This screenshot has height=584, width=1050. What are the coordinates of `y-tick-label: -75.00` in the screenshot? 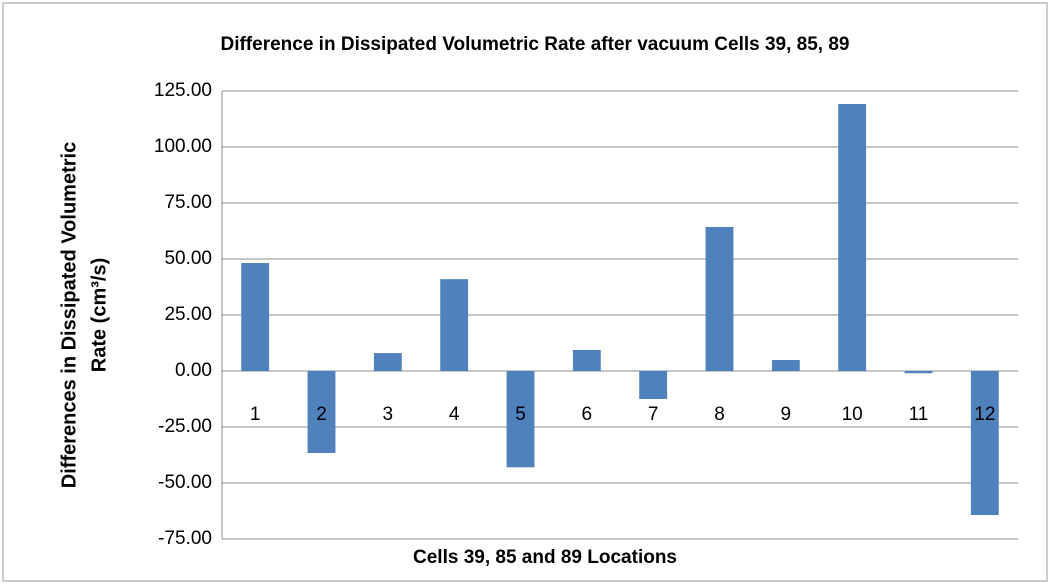 It's located at (185, 538).